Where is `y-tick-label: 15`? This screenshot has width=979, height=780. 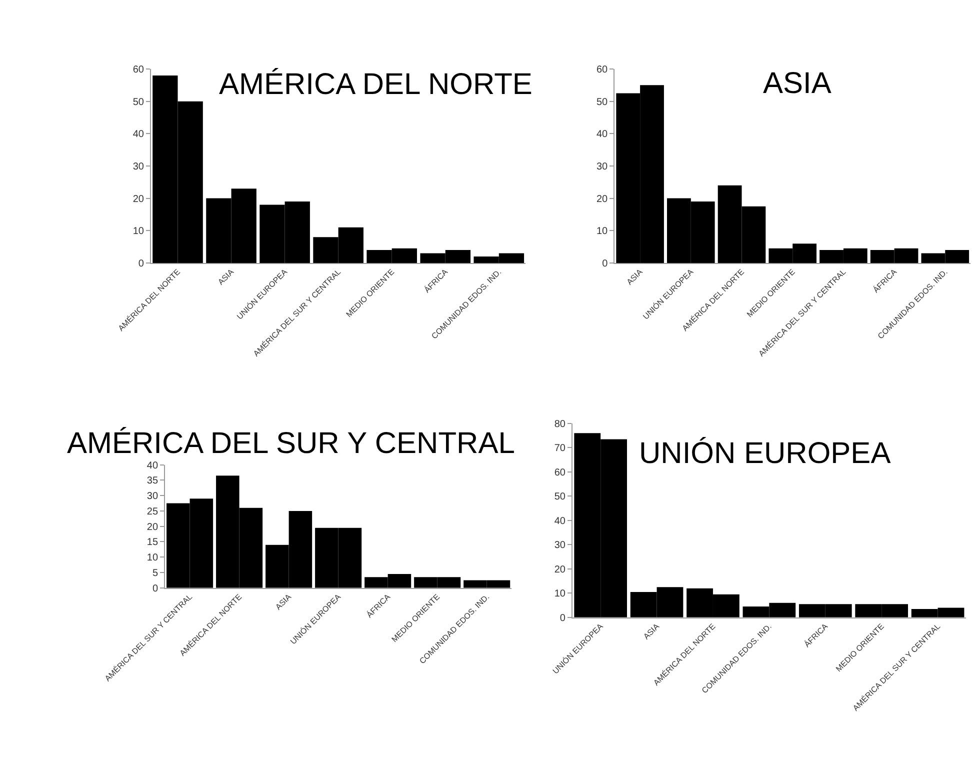
y-tick-label: 15 is located at coordinates (152, 542).